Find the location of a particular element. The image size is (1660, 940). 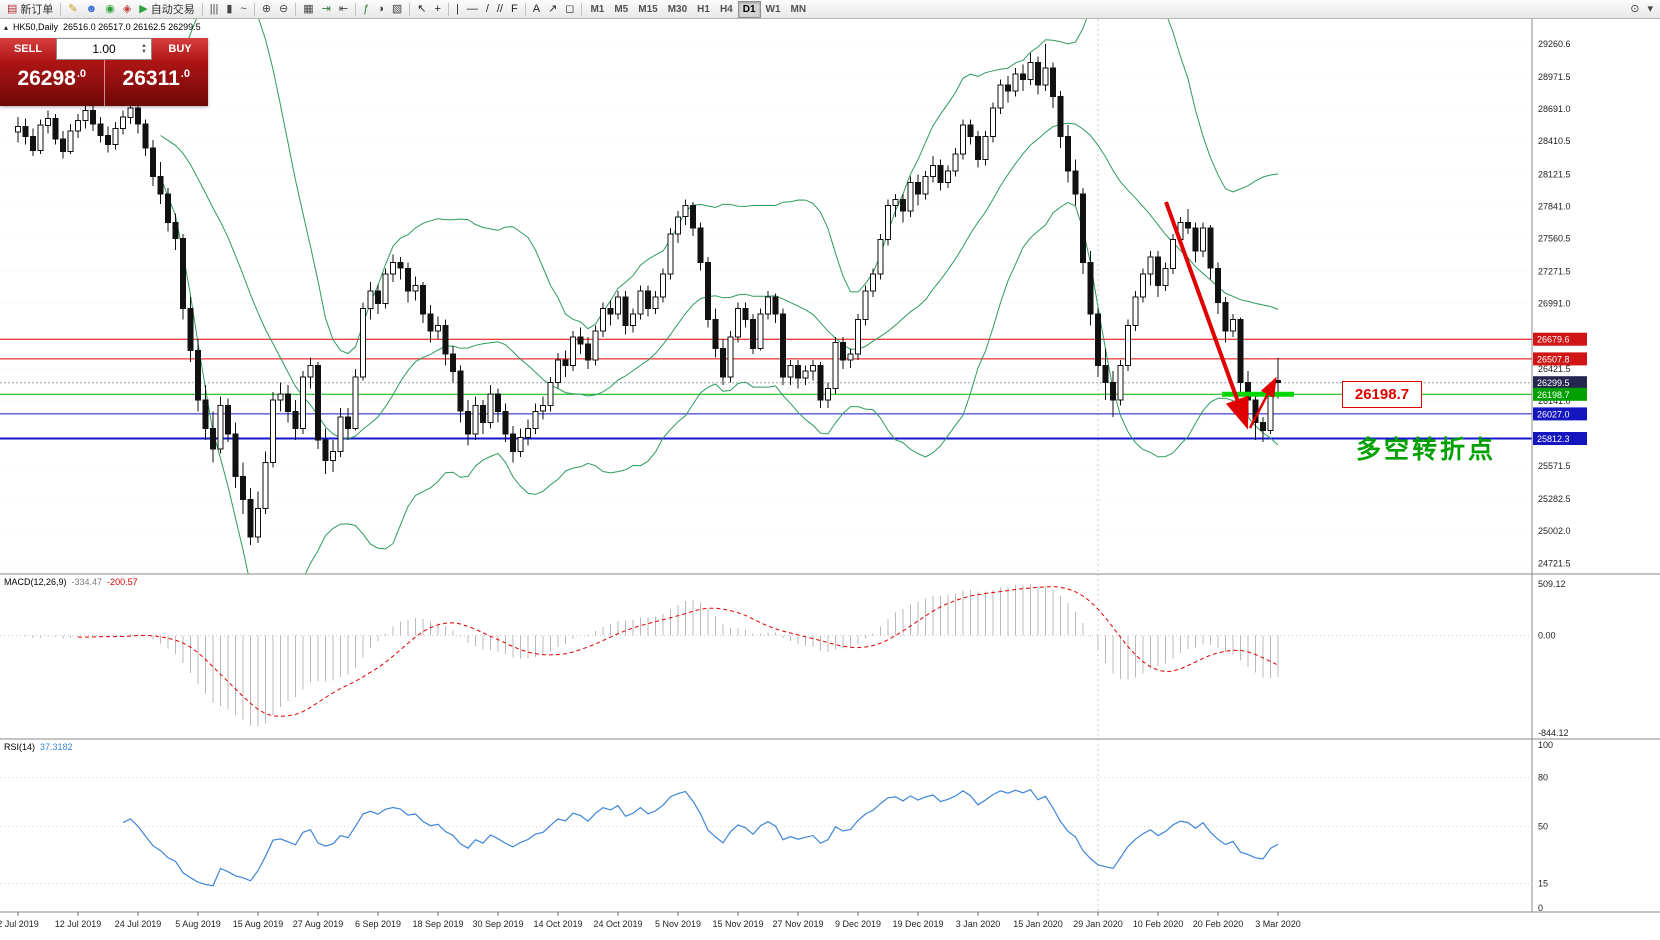

timeframe-m1: M1 is located at coordinates (597, 9).